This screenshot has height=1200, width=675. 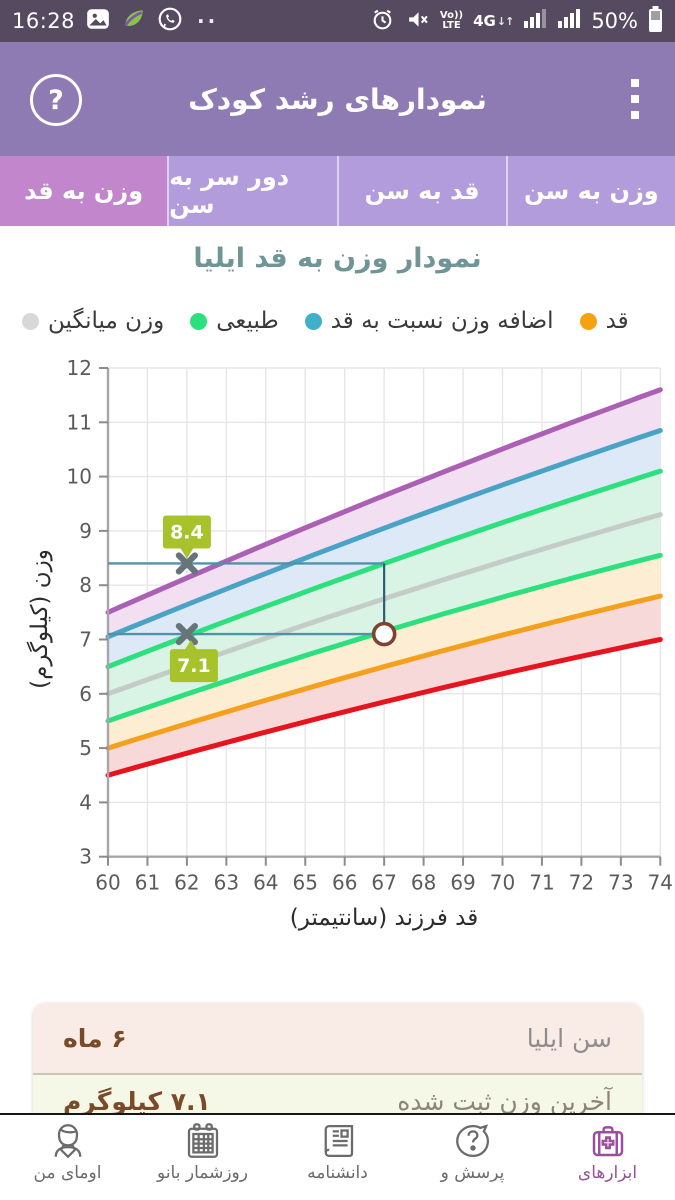 What do you see at coordinates (338, 1141) in the screenshot?
I see `encyclopedia-icon` at bounding box center [338, 1141].